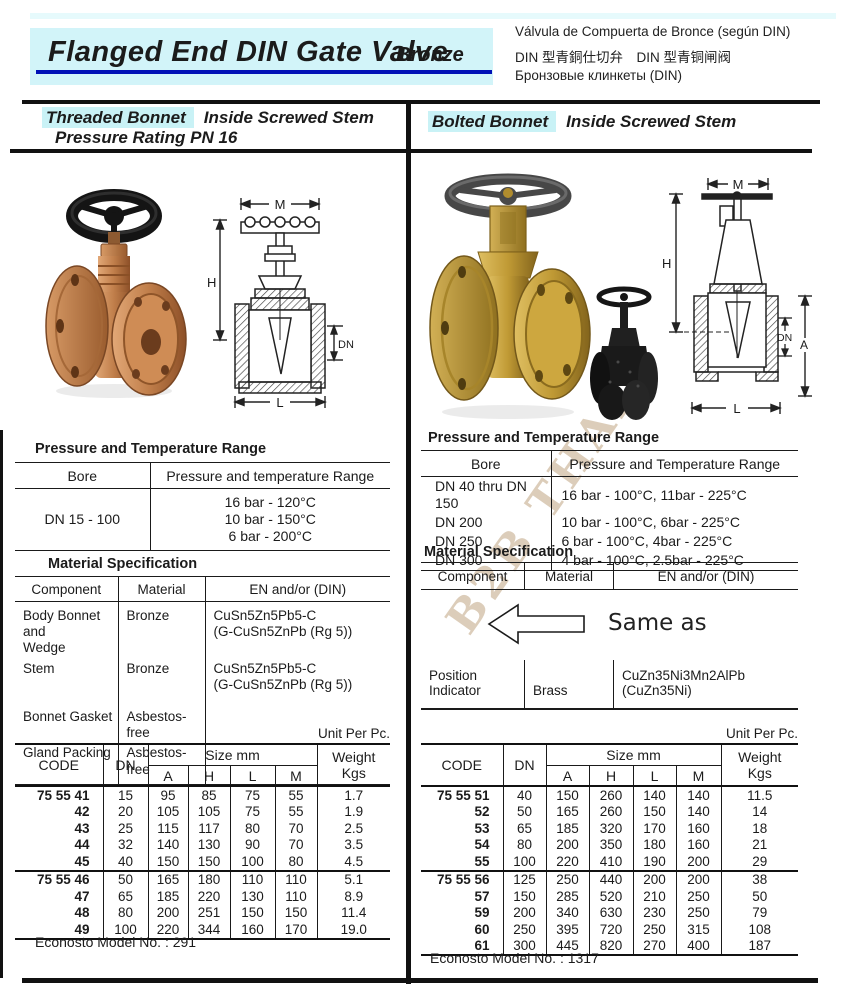 The width and height of the screenshot is (842, 1004). I want to click on table-cell: 105, so click(168, 811).